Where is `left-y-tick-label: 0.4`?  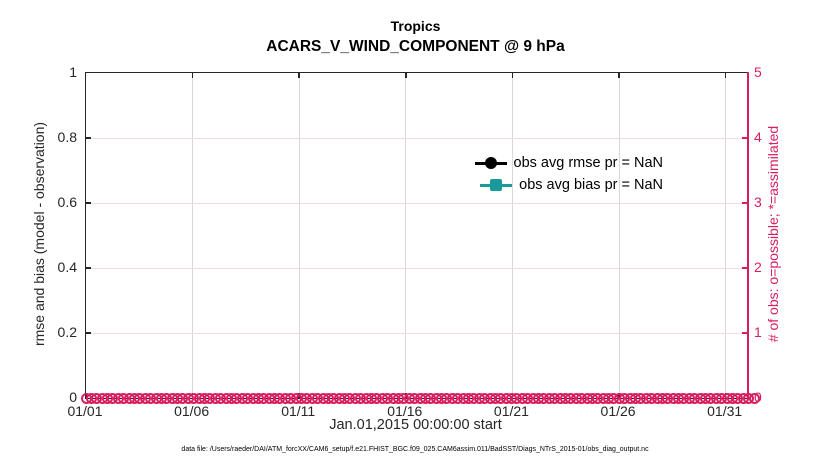 left-y-tick-label: 0.4 is located at coordinates (67, 267).